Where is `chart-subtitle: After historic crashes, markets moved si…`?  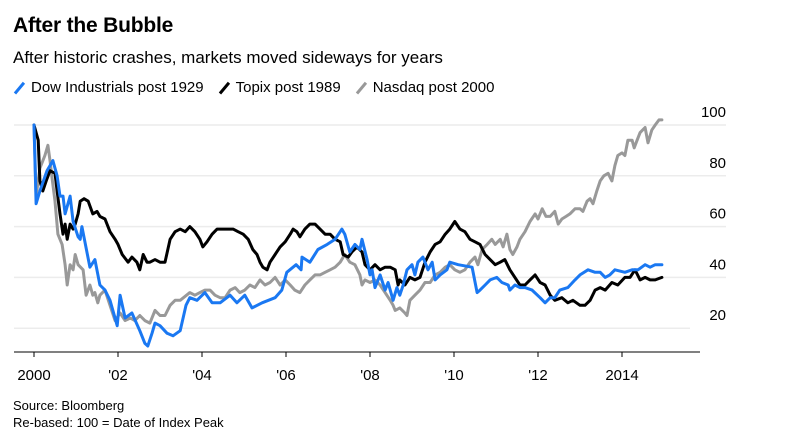 chart-subtitle: After historic crashes, markets moved si… is located at coordinates (228, 57).